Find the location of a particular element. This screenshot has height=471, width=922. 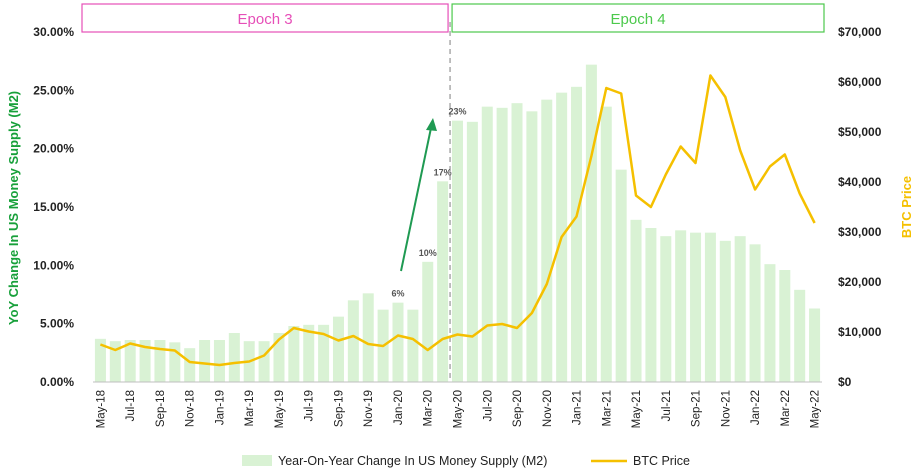

left-tick-label: 15.00% is located at coordinates (53, 207).